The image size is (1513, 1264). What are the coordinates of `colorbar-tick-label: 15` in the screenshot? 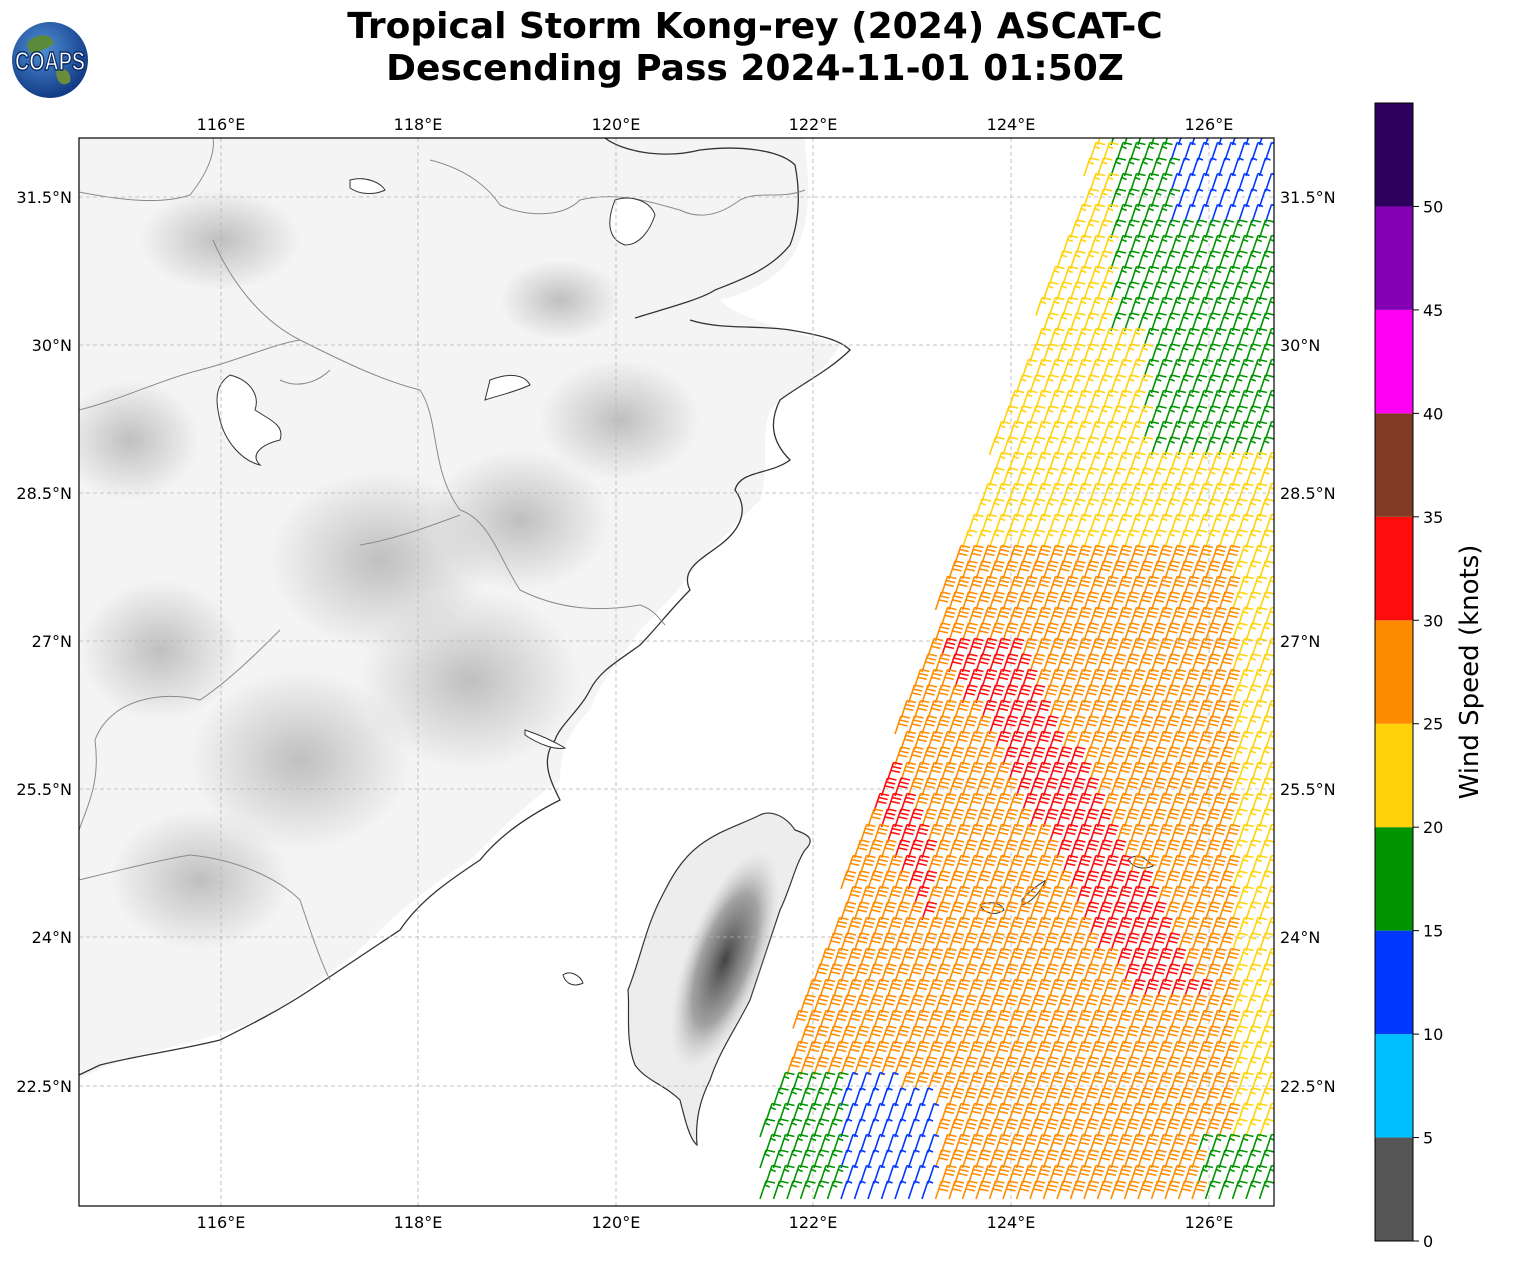 It's located at (1433, 931).